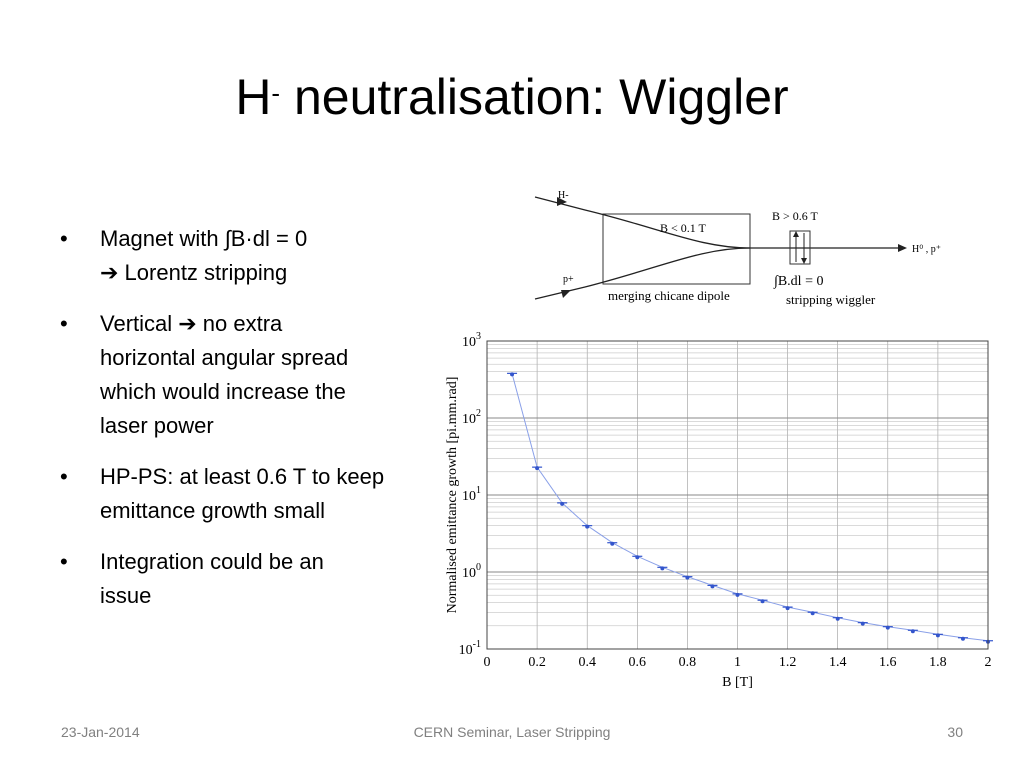 Image resolution: width=1024 pixels, height=768 pixels. What do you see at coordinates (512, 732) in the screenshot?
I see `footer-title: CERN Seminar, Laser Stripping` at bounding box center [512, 732].